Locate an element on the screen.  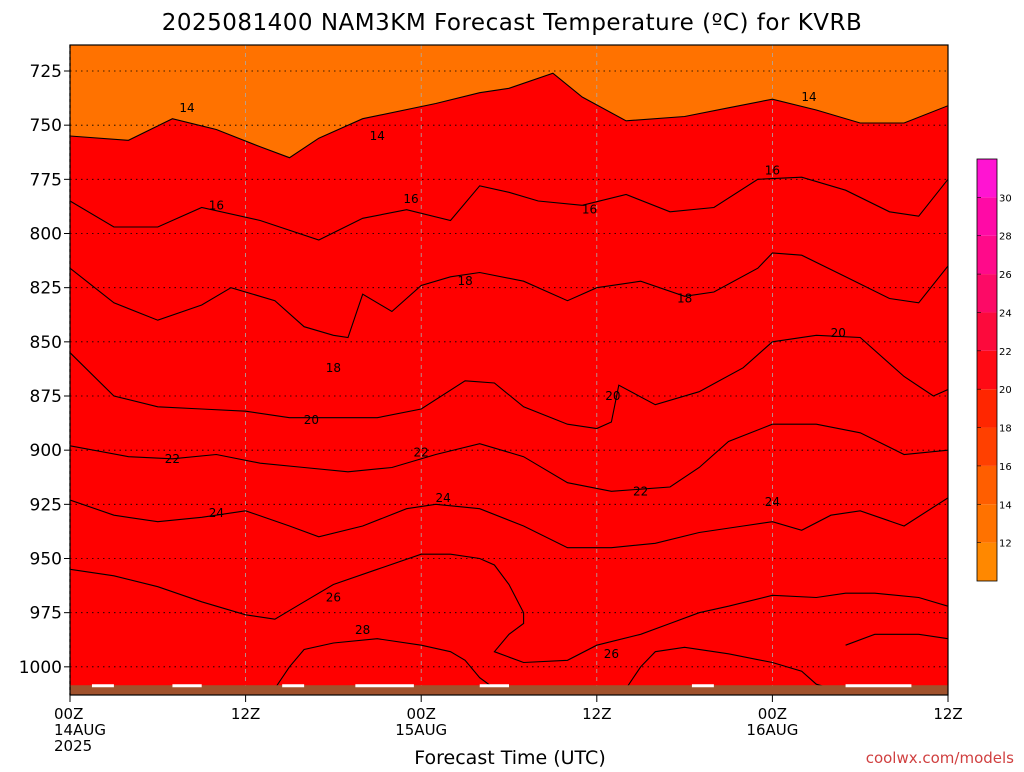
credit-link: coolwx.com/models is located at coordinates (940, 758).